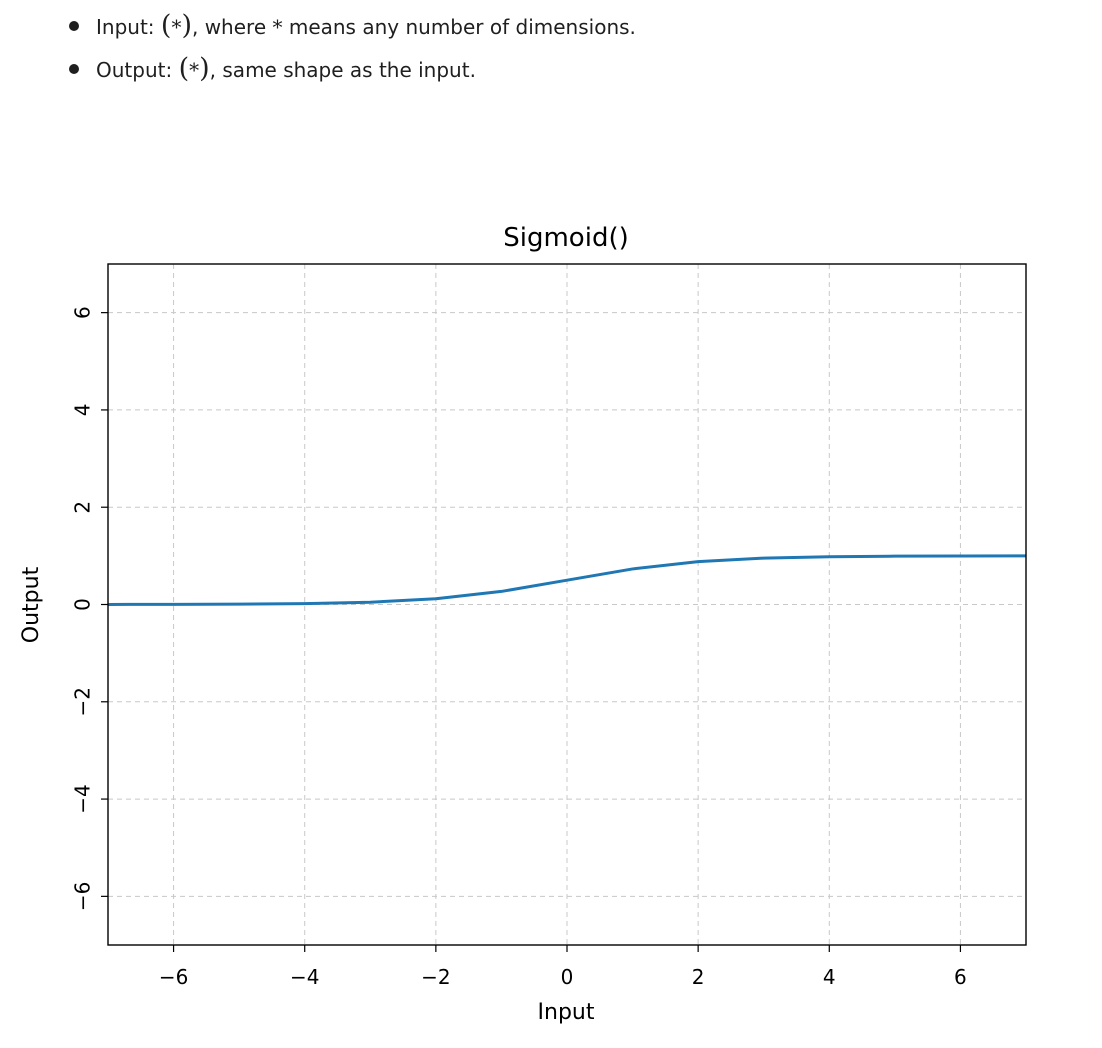 The width and height of the screenshot is (1102, 1048). I want to click on y-axis-label: Output, so click(31, 604).